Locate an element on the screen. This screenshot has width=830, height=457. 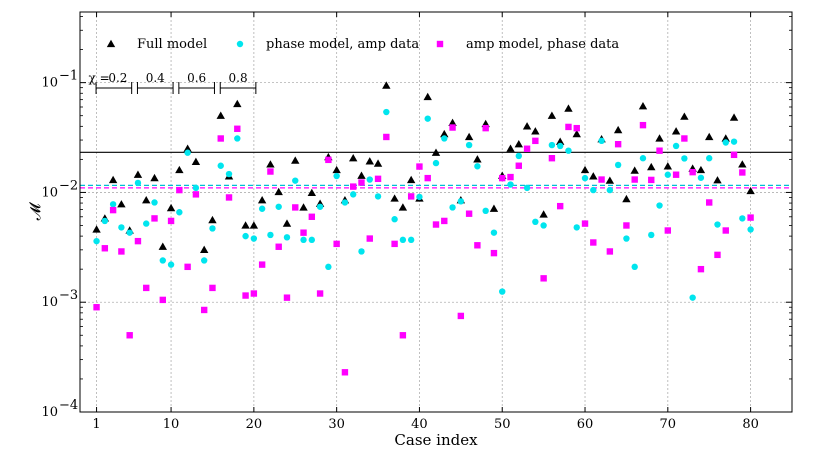
chi-group-annotations: χ =0.2 0.4 0.6 0.8 is located at coordinates (173, 82).